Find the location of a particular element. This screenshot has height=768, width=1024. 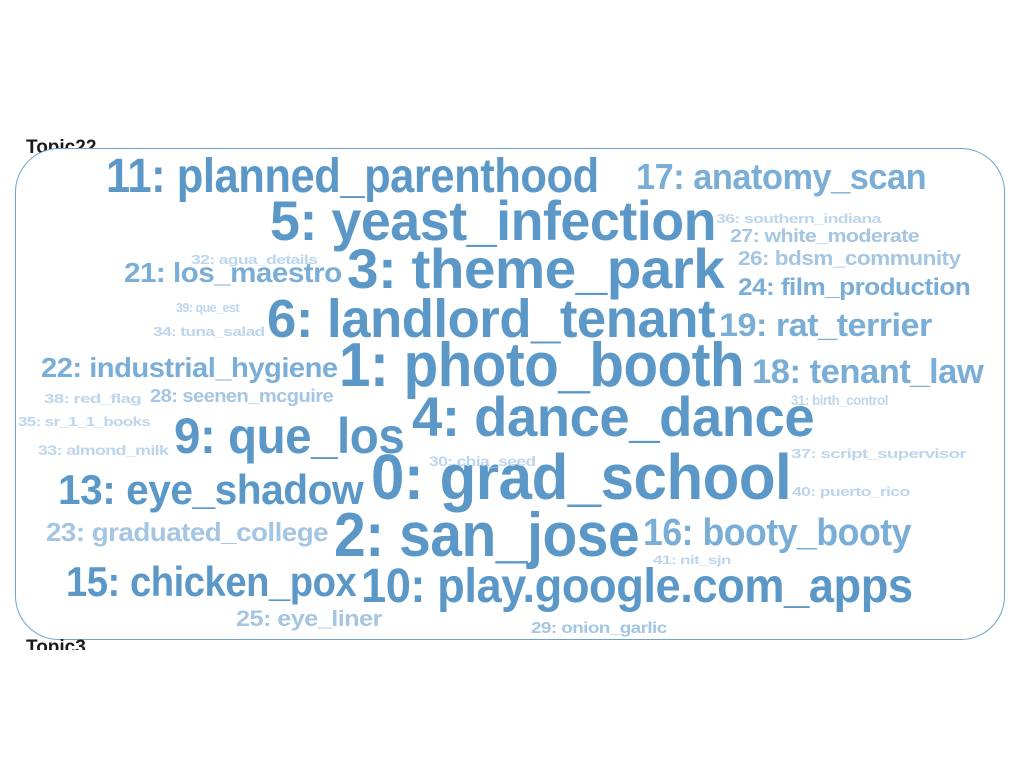

word-cloud-term: 33: almond_milk is located at coordinates (103, 450).